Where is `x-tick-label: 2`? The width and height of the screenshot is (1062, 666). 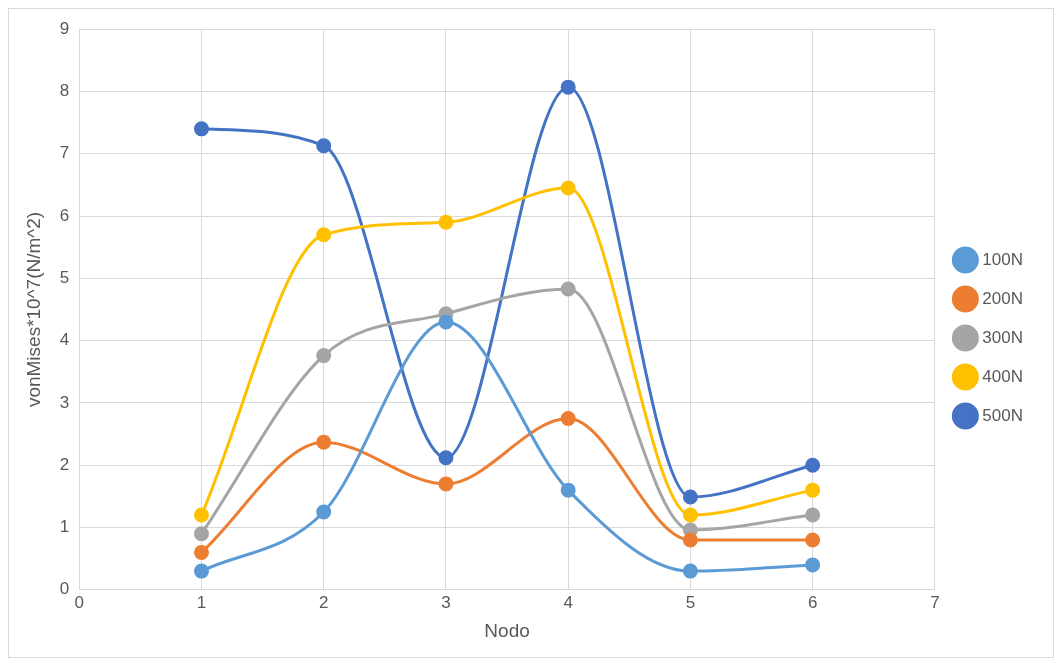
x-tick-label: 2 is located at coordinates (323, 602).